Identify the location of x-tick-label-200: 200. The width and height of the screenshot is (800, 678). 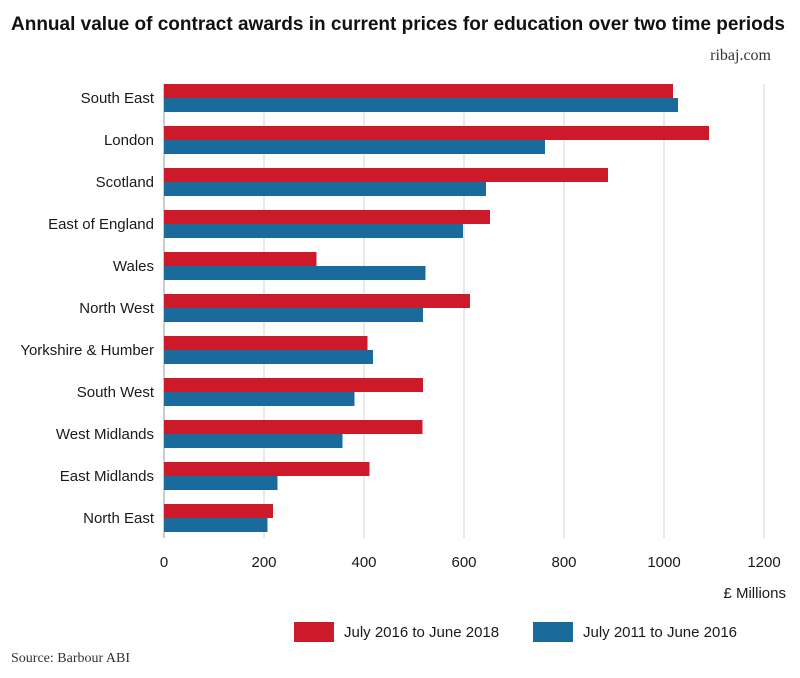
(263, 562).